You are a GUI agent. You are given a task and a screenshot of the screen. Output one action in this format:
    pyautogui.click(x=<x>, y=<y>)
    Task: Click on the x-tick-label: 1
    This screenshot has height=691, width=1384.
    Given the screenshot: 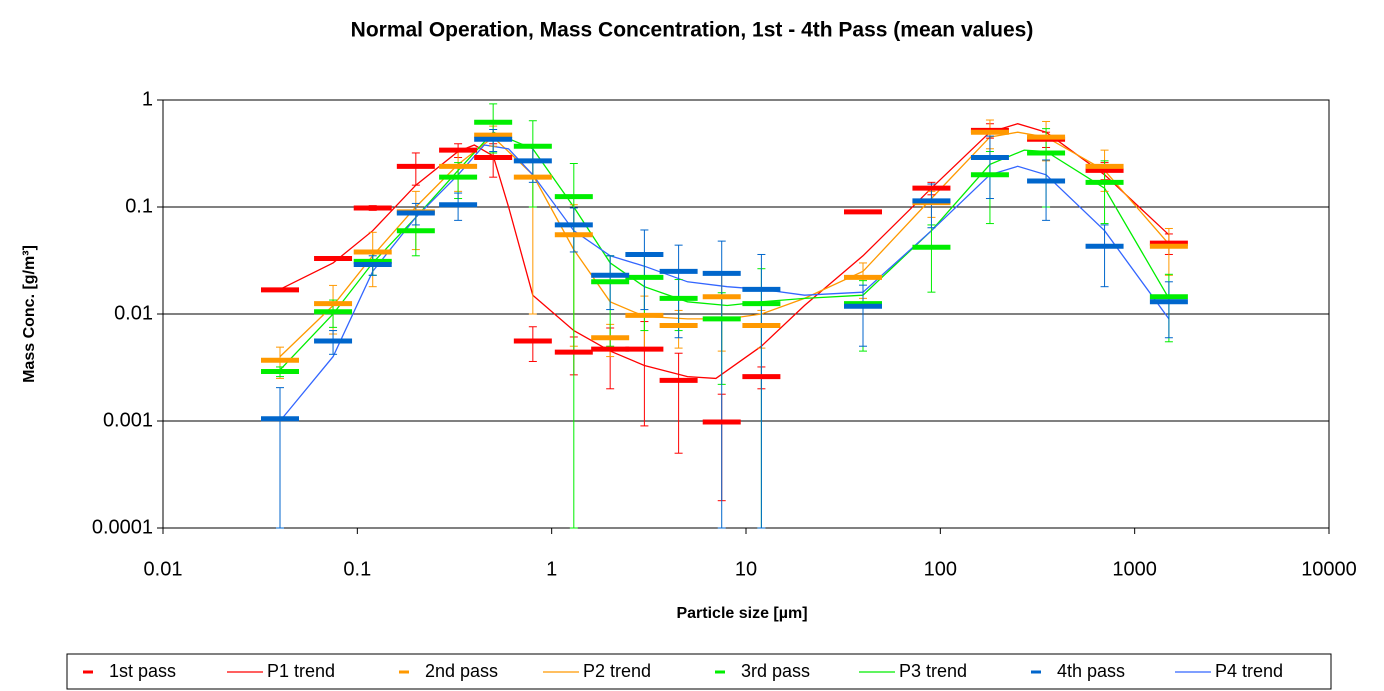 What is the action you would take?
    pyautogui.click(x=551, y=569)
    